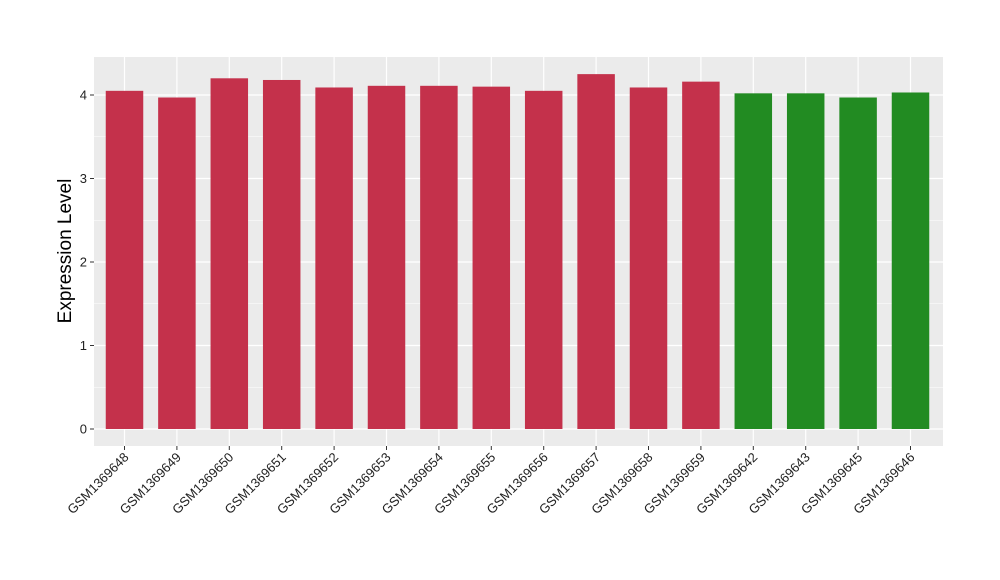 The width and height of the screenshot is (1000, 580). Describe the element at coordinates (83, 262) in the screenshot. I see `y-tick-label: 2` at that location.